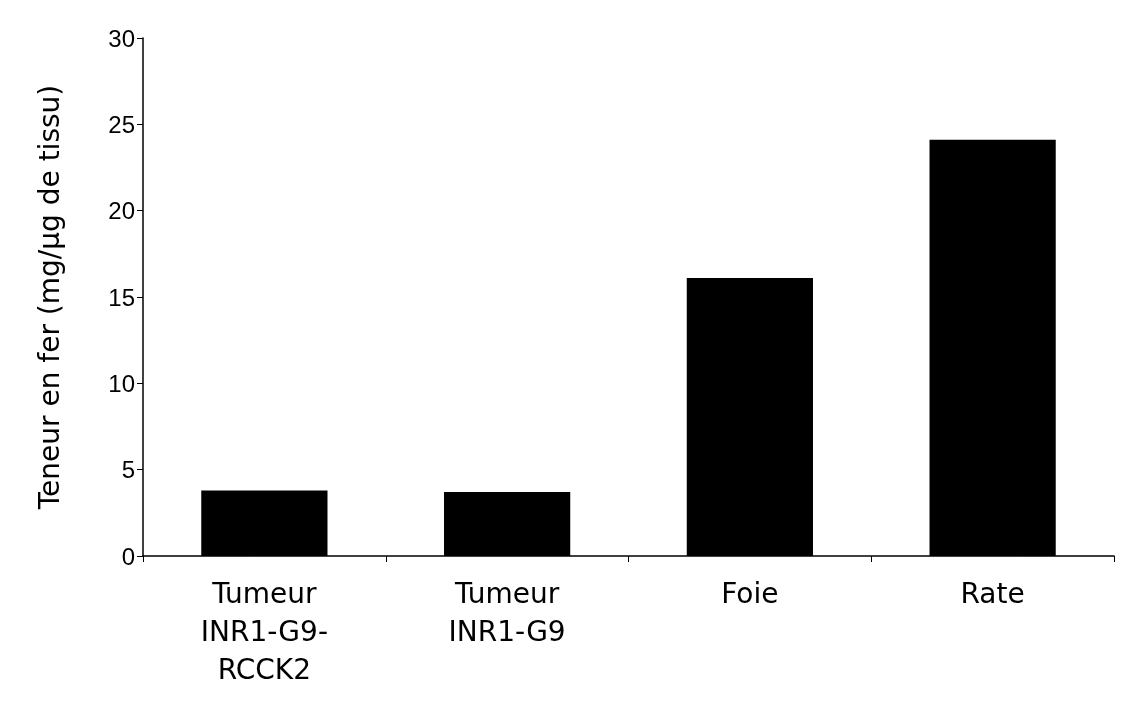 The height and width of the screenshot is (714, 1142). What do you see at coordinates (128, 556) in the screenshot?
I see `y-tick-label: 0` at bounding box center [128, 556].